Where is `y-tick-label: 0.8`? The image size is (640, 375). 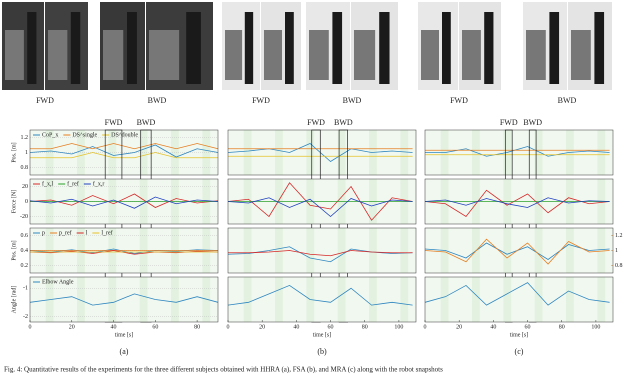
y-tick-label: 0.8 is located at coordinates (25, 168).